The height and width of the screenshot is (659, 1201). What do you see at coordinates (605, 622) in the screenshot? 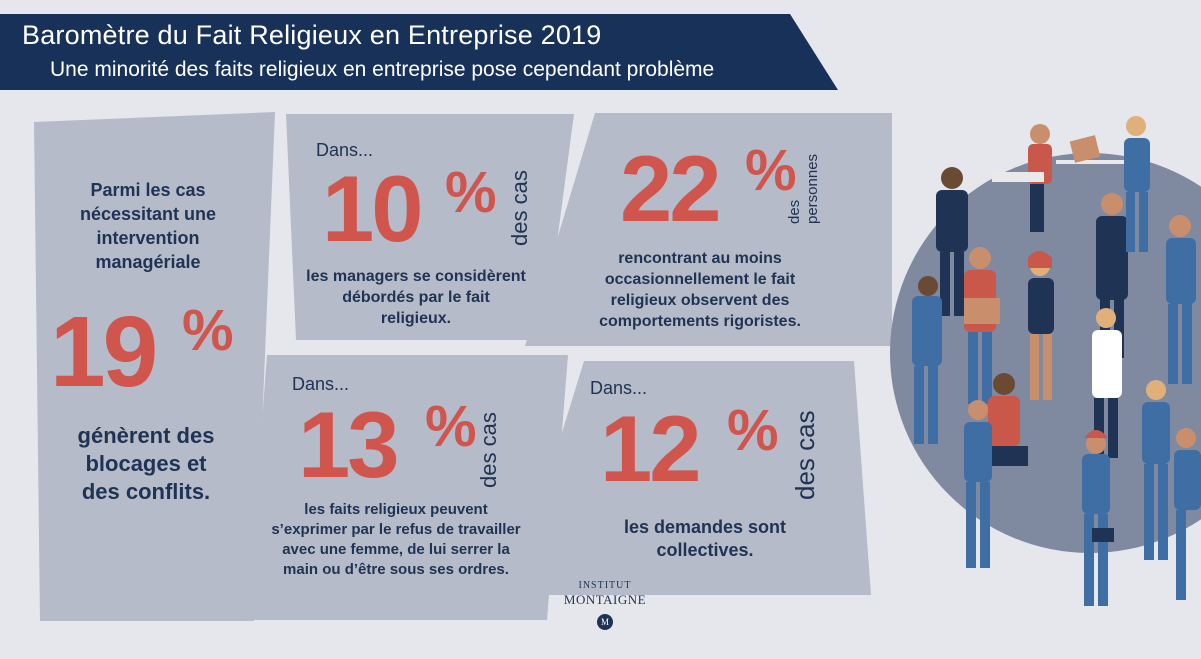
I see `logo-mark-icon: M` at bounding box center [605, 622].